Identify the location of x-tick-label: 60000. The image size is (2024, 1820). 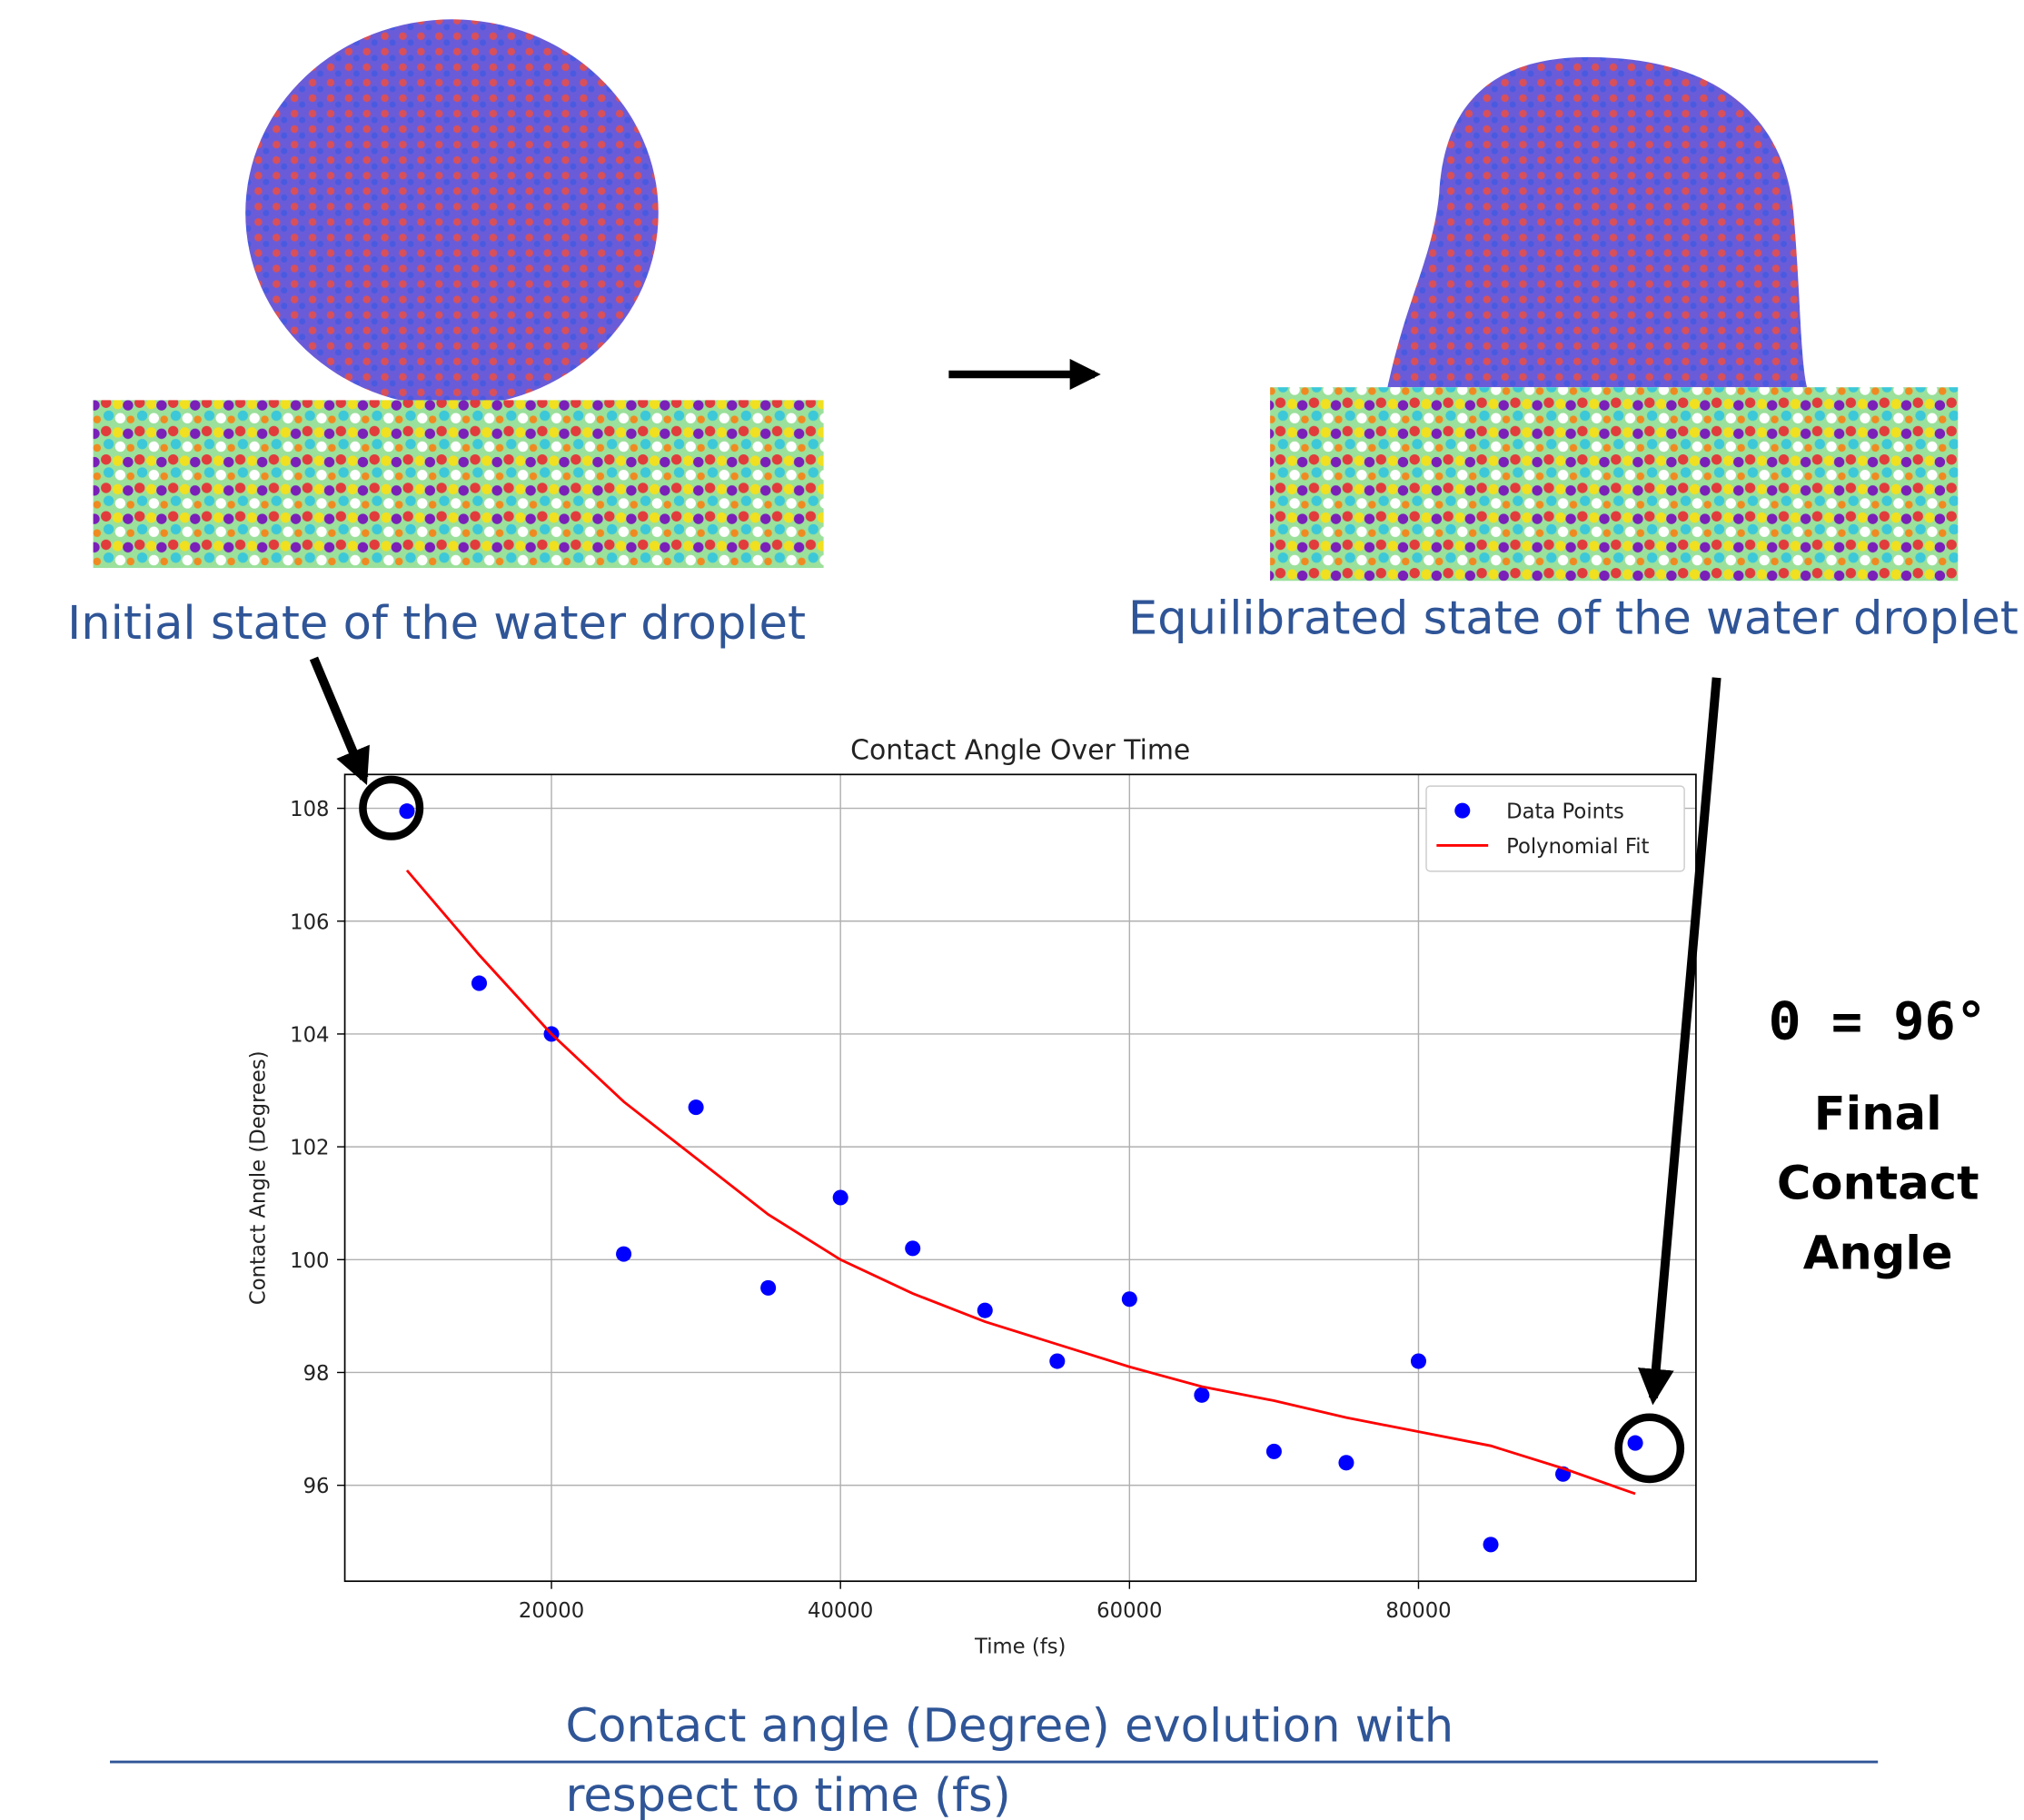
(1129, 1611).